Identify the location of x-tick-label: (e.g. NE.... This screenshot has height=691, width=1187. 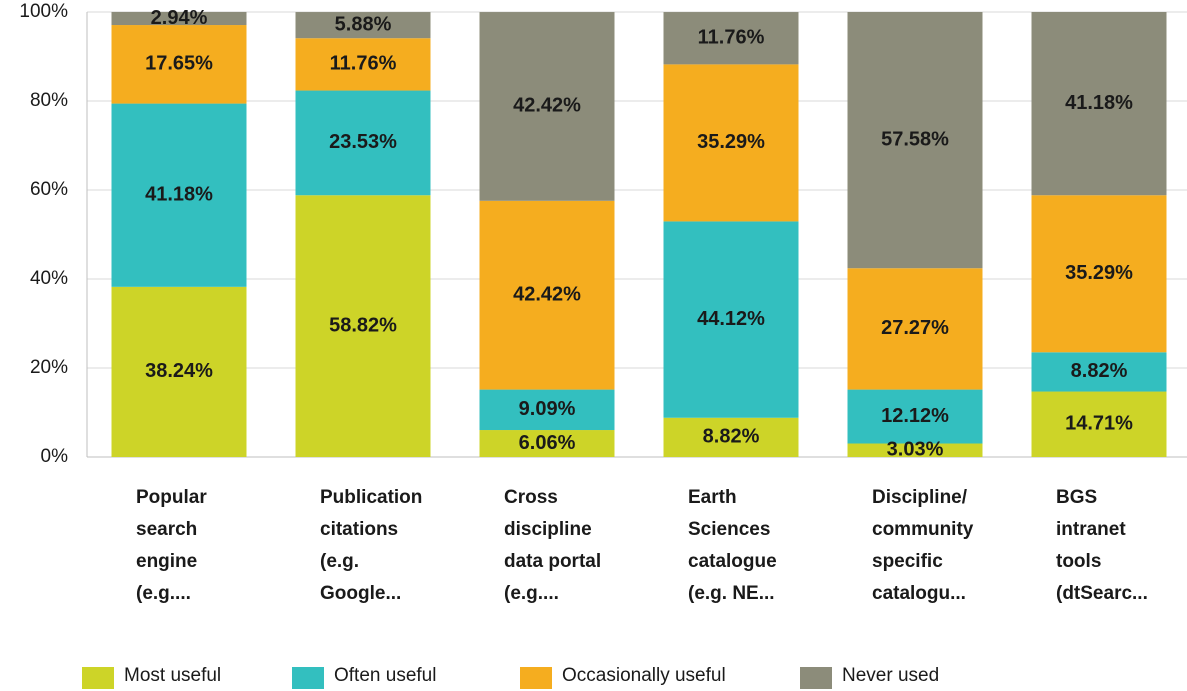
(731, 593).